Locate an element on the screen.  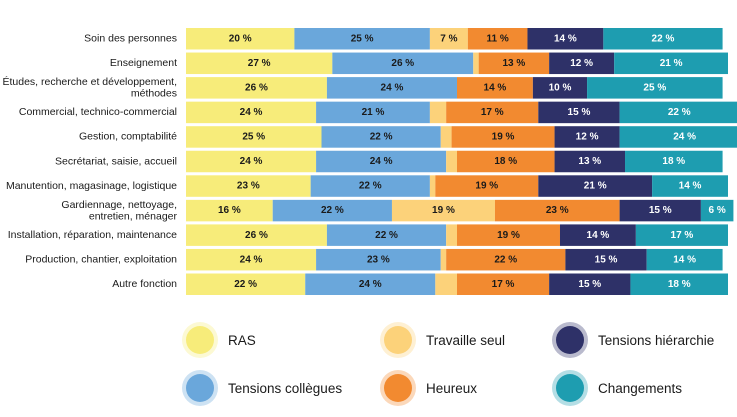
data-label: 10 % is located at coordinates (560, 87).